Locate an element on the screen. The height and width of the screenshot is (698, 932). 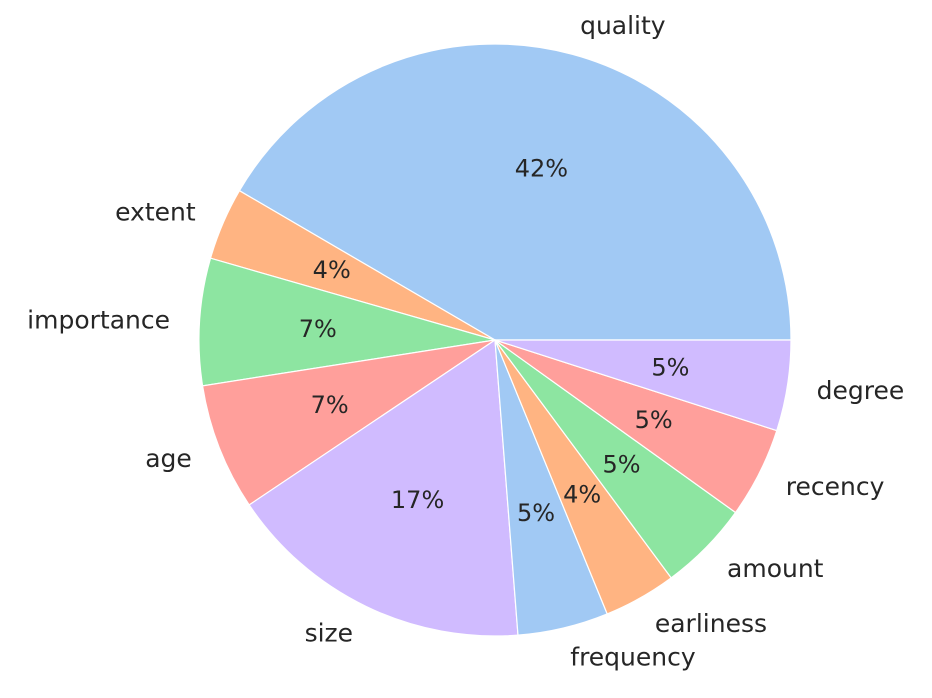
category-label-earliness: earliness is located at coordinates (711, 623).